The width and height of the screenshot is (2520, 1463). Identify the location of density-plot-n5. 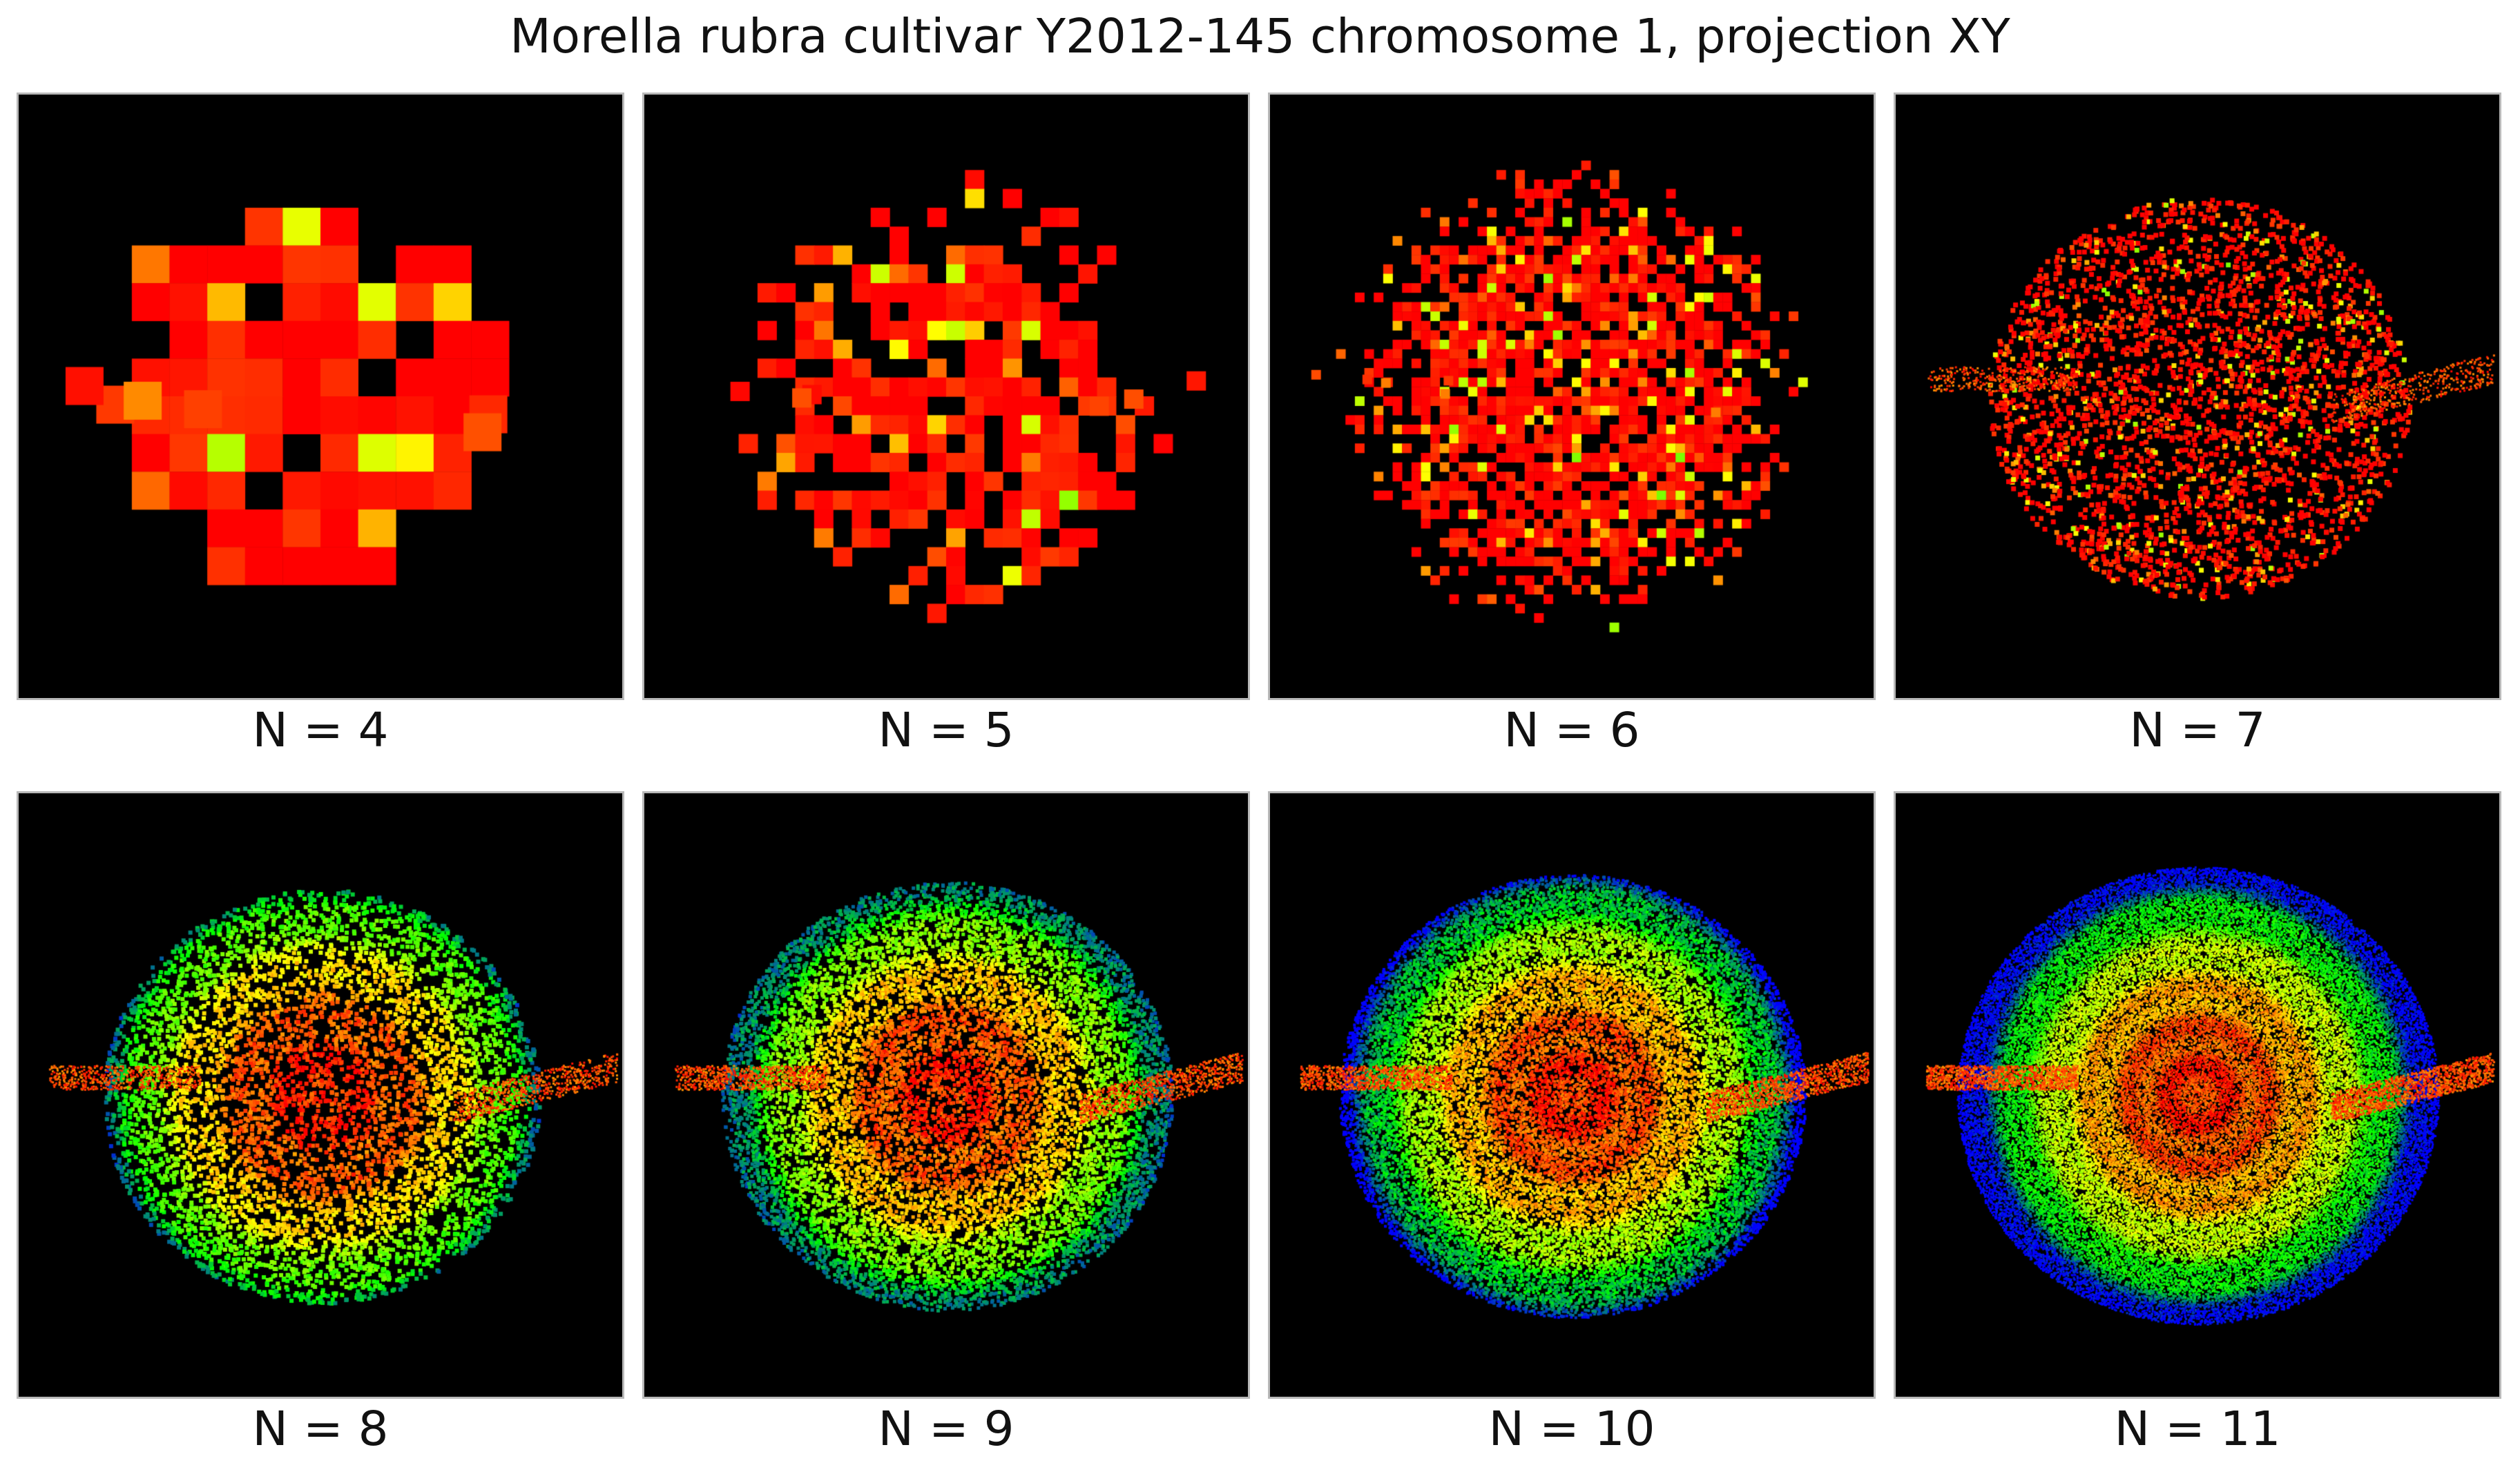
(946, 396).